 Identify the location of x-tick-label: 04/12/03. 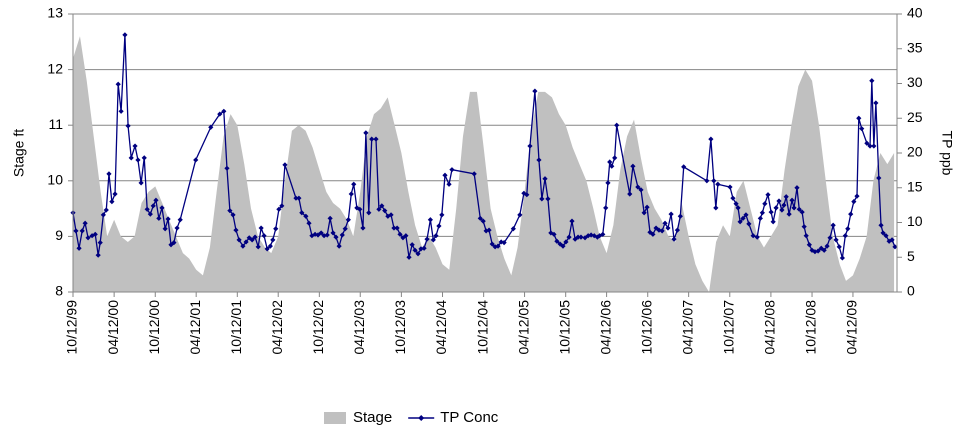
(359, 327).